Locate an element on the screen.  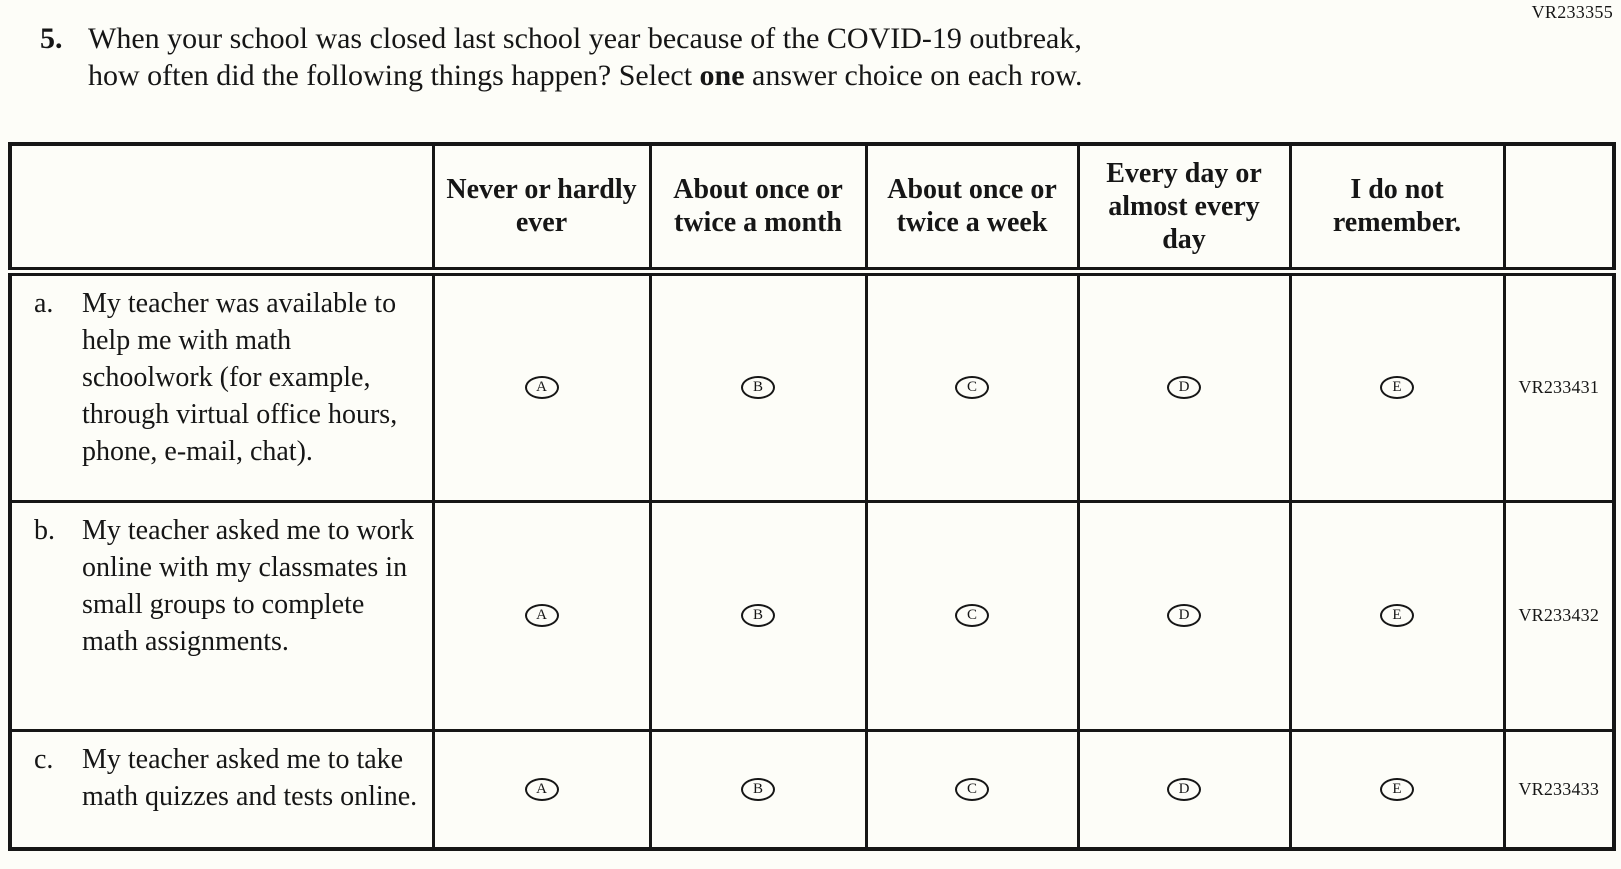
bubble-b-B: B is located at coordinates (758, 615).